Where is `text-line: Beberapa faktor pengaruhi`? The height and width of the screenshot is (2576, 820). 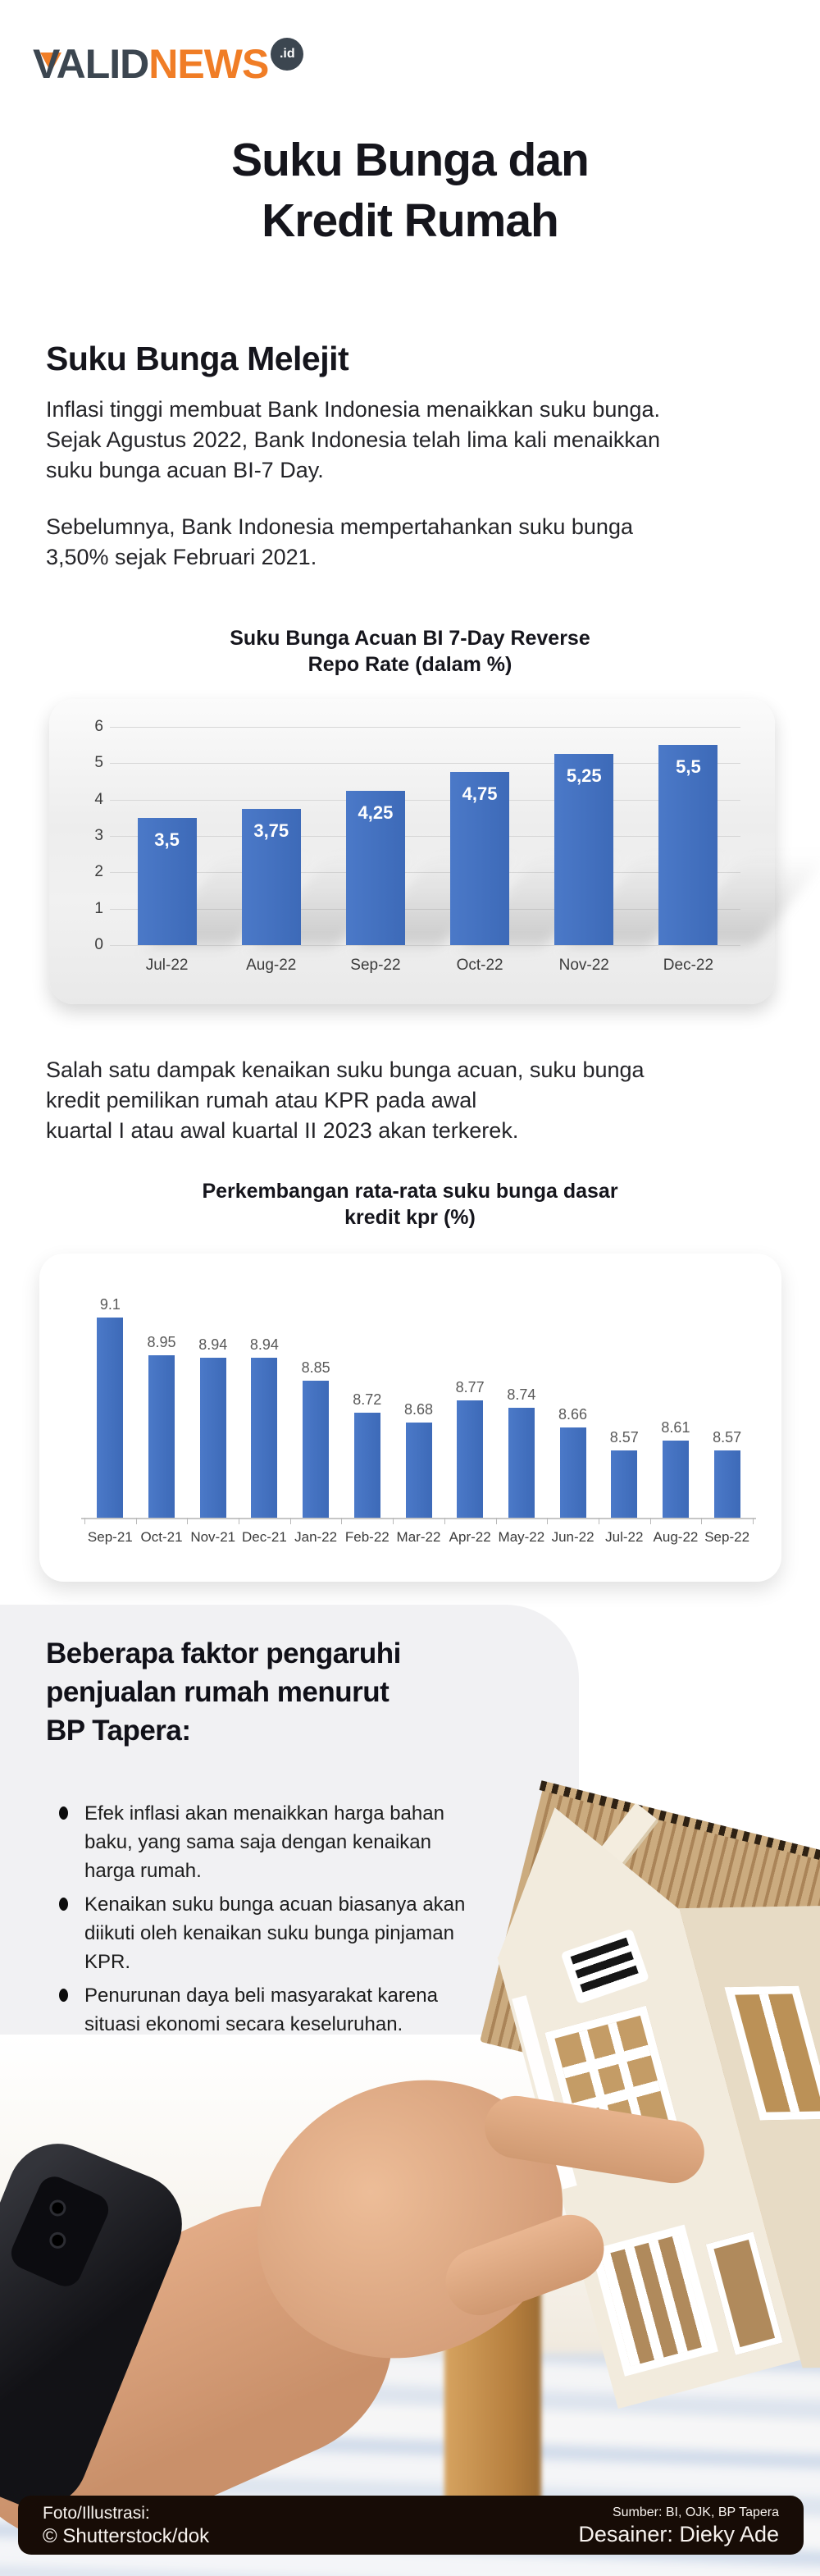 text-line: Beberapa faktor pengaruhi is located at coordinates (223, 1653).